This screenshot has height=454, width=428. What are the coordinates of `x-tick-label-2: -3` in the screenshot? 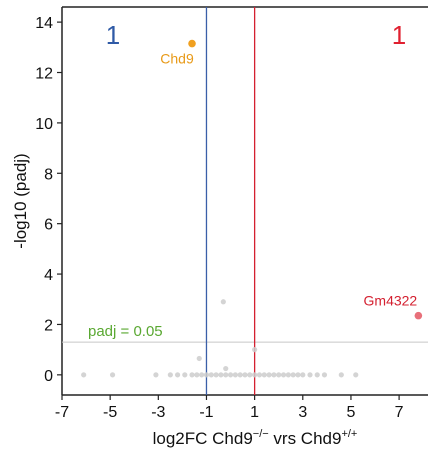 It's located at (158, 412).